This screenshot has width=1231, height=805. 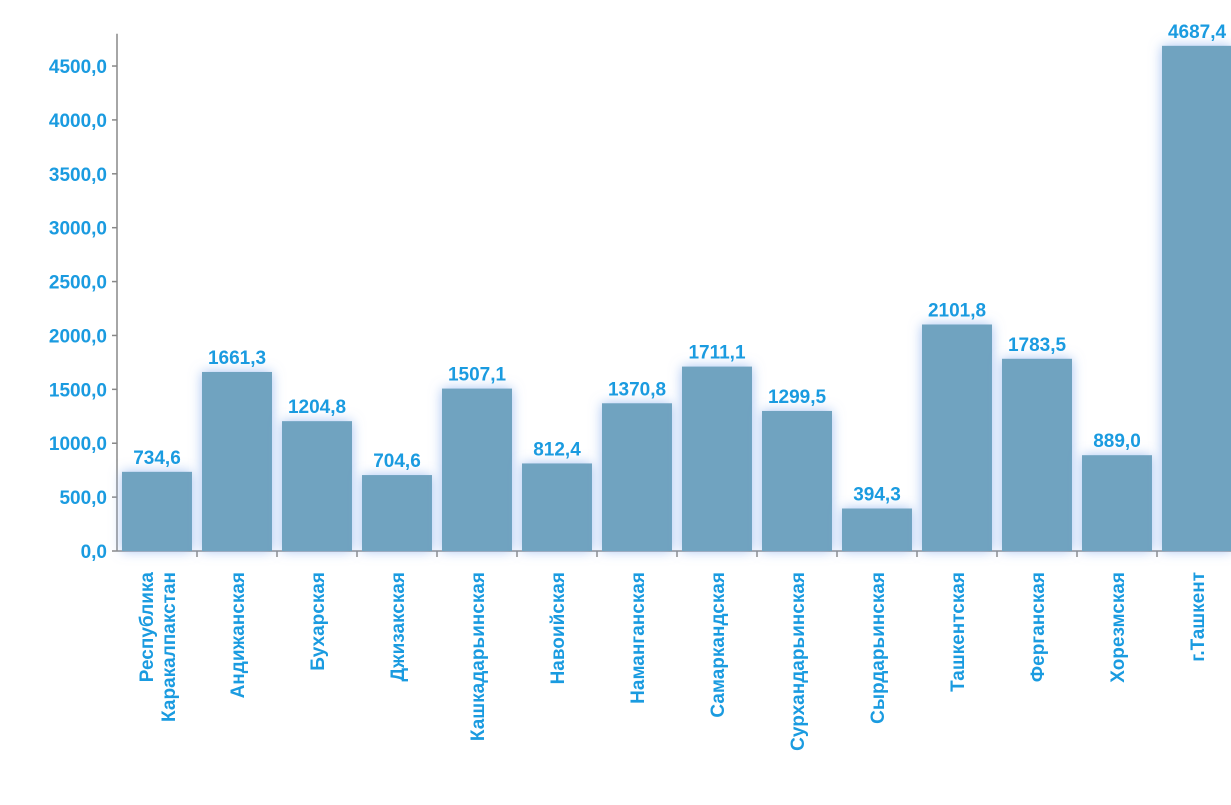 I want to click on x-tick-label: г.Ташкент, so click(x=1198, y=617).